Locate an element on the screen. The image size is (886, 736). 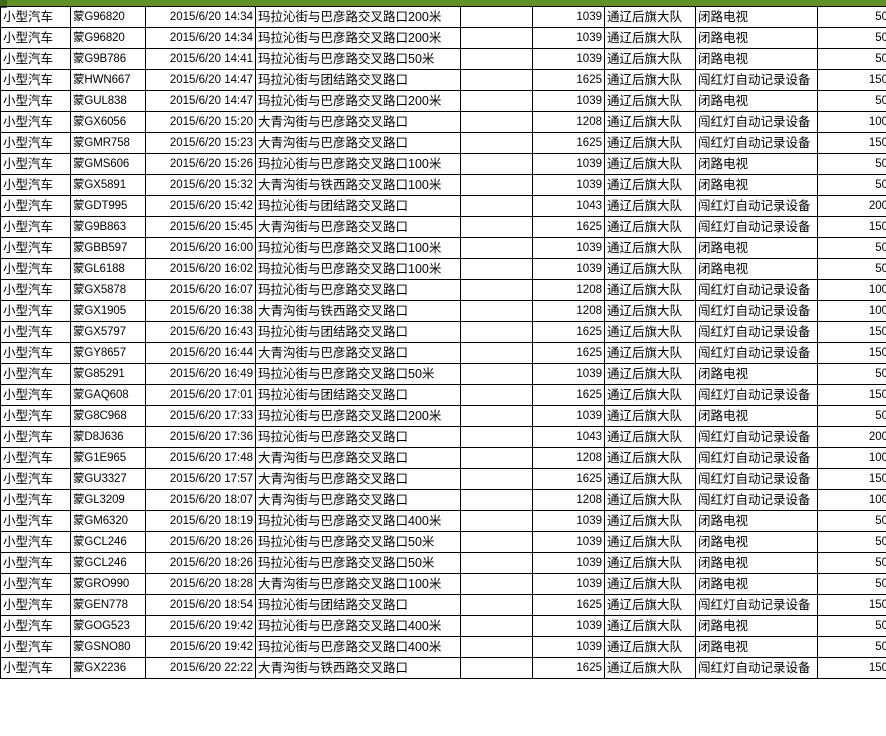
cell-datetime: 2015/6/20 18:26 is located at coordinates (200, 563).